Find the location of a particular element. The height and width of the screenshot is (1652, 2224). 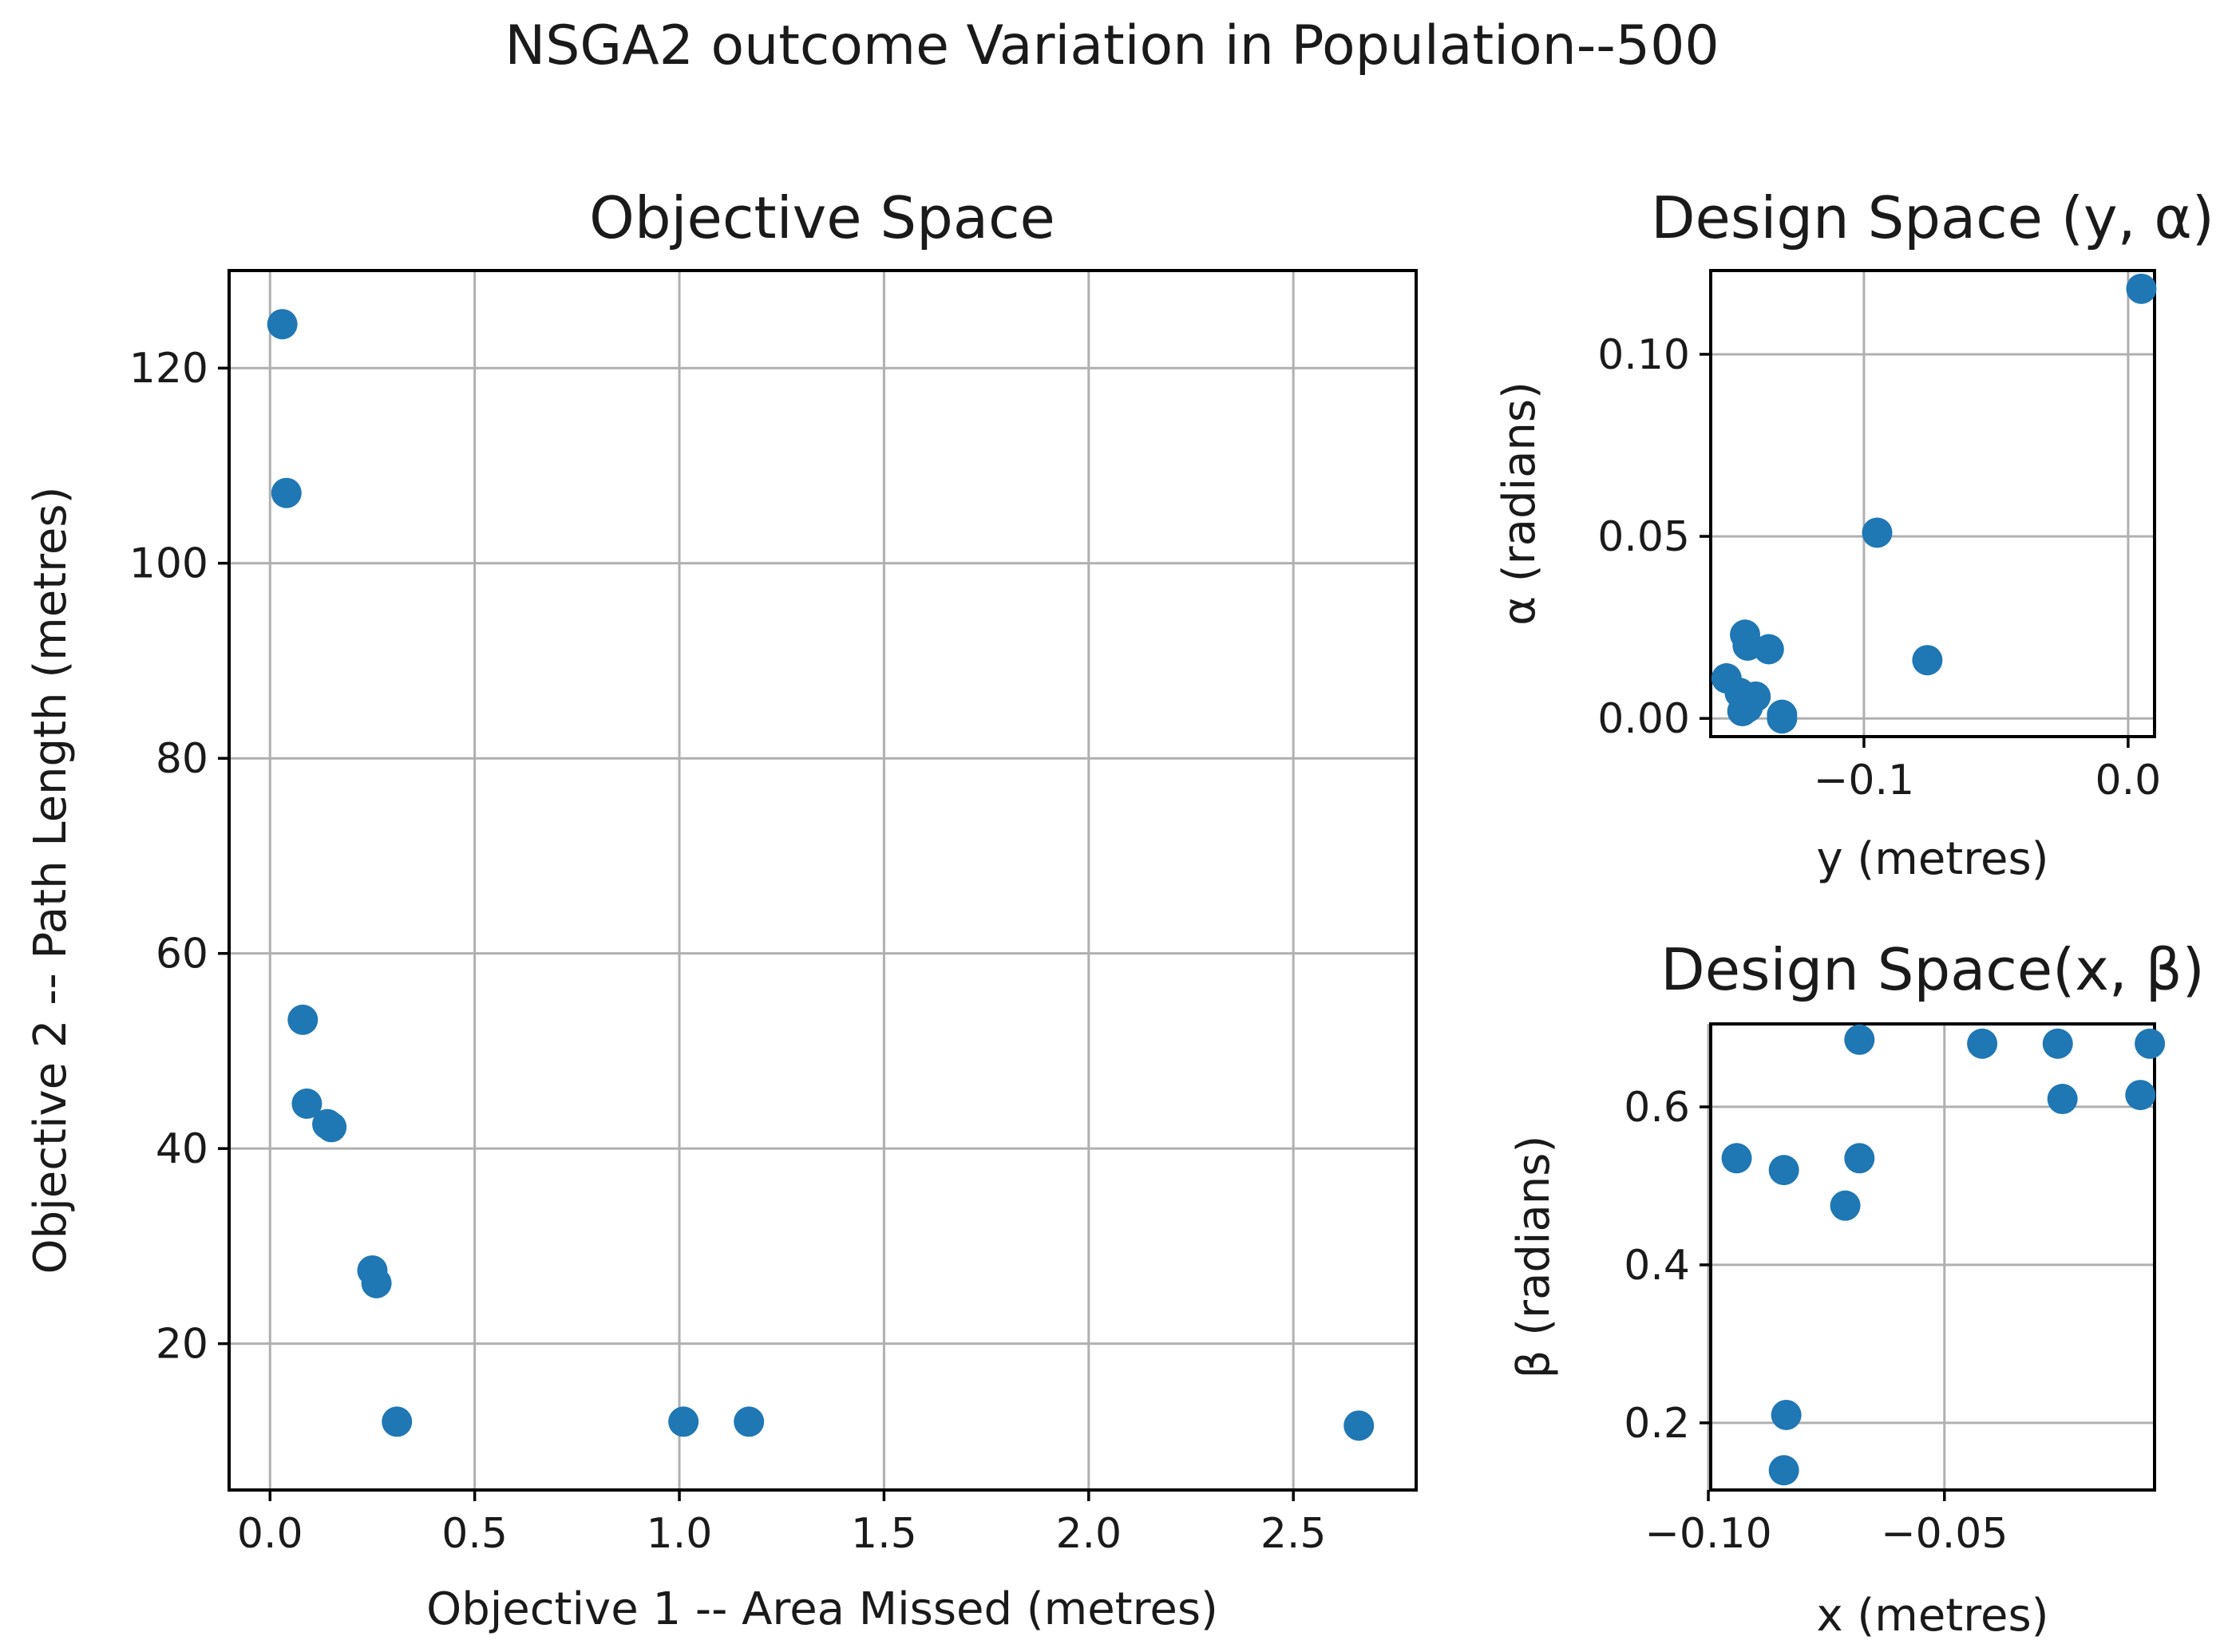

objective-y-axis-label: Objective 2 -- Path Length (metres) is located at coordinates (51, 881).